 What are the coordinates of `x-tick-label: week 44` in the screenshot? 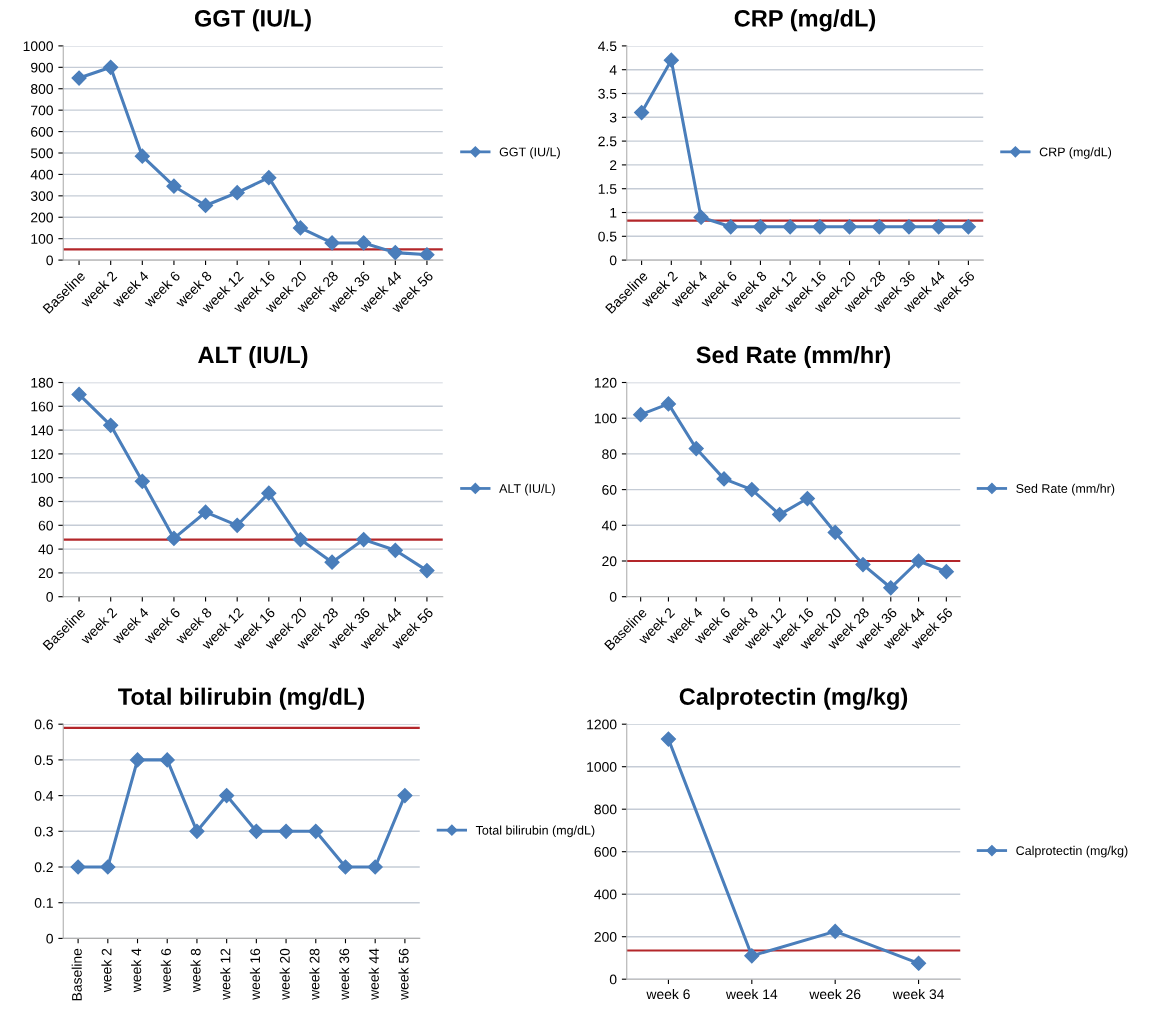 It's located at (373, 974).